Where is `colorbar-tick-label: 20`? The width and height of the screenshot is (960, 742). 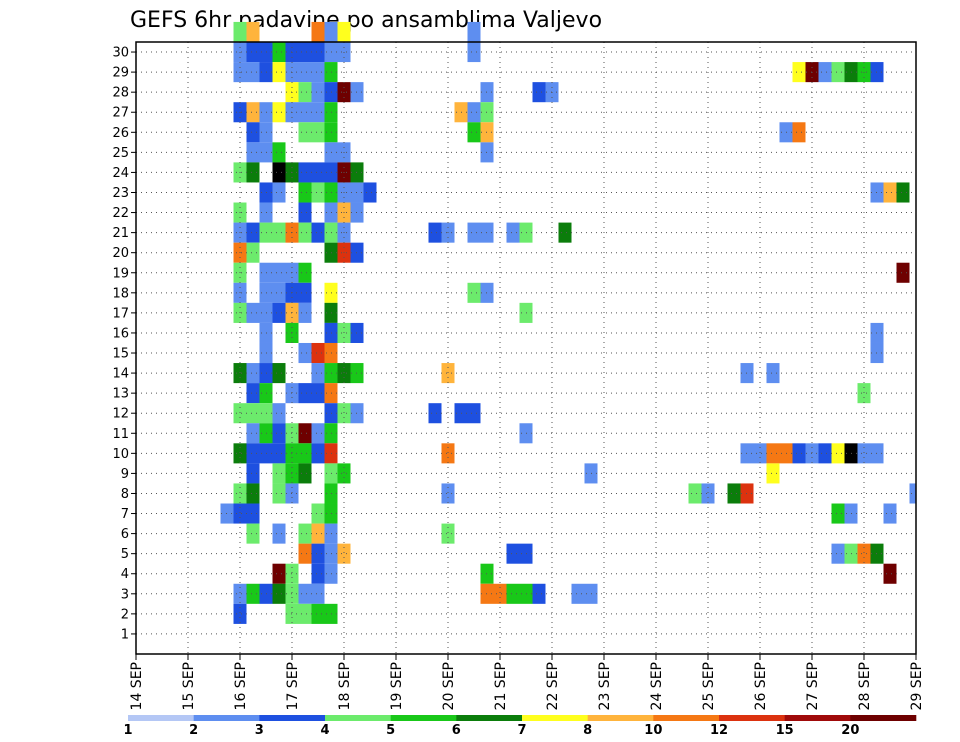
colorbar-tick-label: 20 is located at coordinates (850, 730).